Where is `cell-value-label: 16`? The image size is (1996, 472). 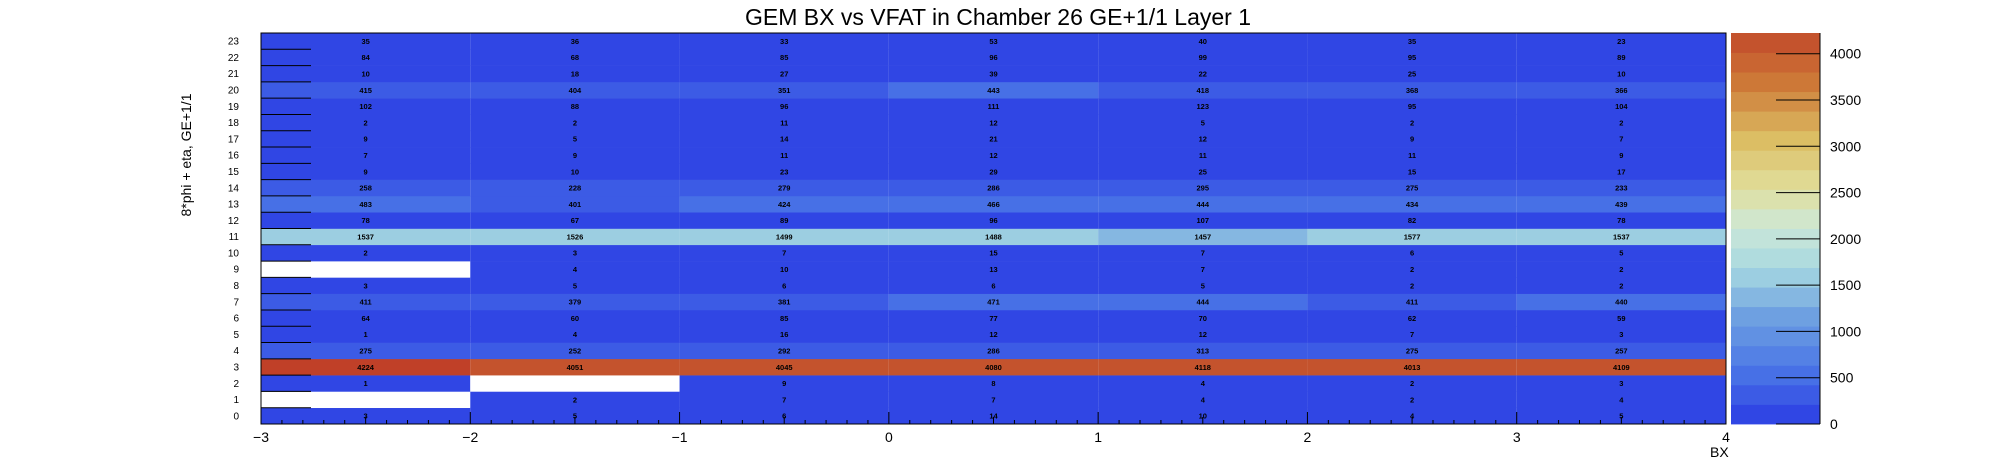
cell-value-label: 16 is located at coordinates (784, 334).